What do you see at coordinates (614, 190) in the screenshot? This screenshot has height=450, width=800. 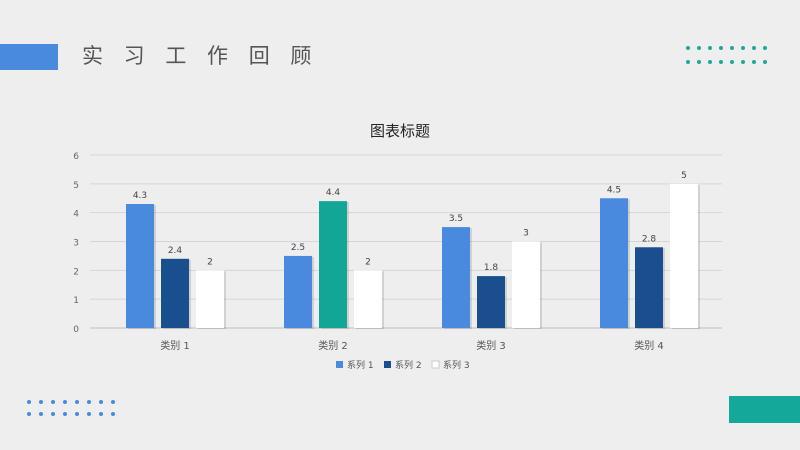 I see `data-label: 4.5` at bounding box center [614, 190].